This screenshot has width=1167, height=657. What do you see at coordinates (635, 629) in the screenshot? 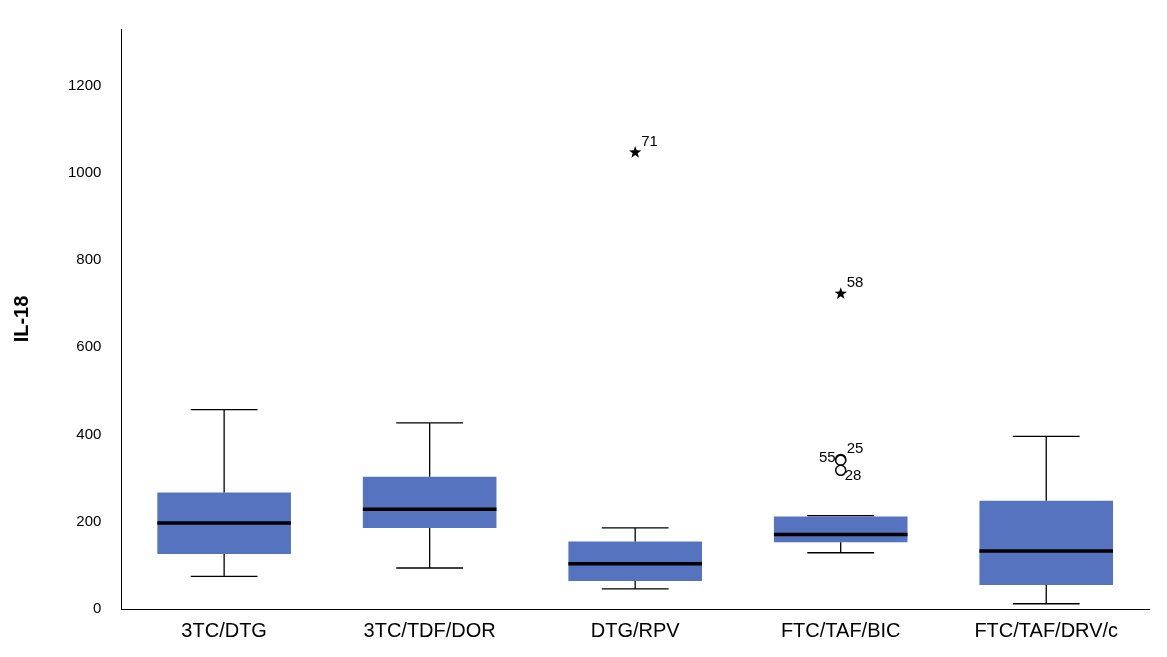
I see `x-tick-label: DTG/RPV` at bounding box center [635, 629].